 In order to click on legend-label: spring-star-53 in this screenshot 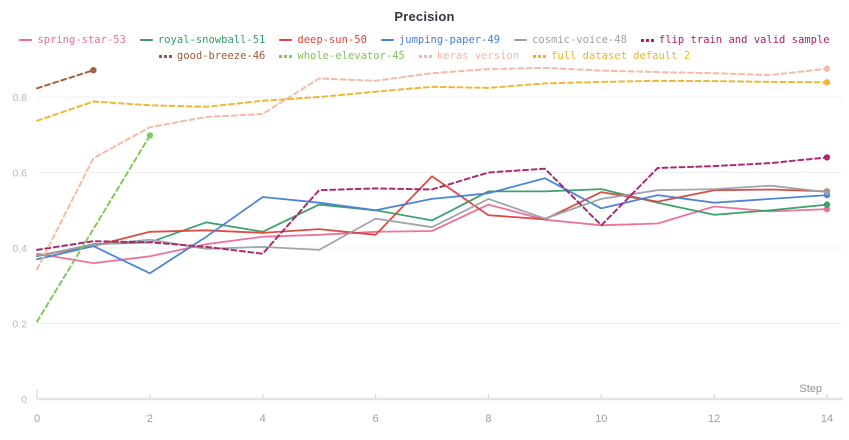, I will do `click(81, 39)`.